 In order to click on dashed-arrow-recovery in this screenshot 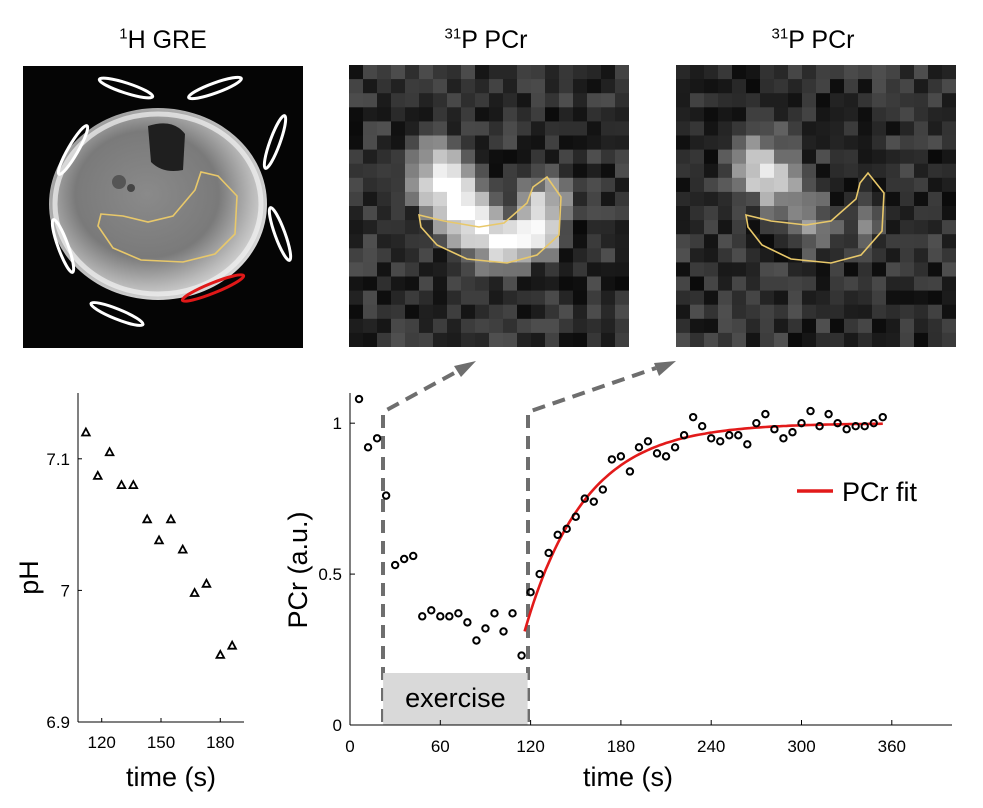, I will do `click(591, 544)`.